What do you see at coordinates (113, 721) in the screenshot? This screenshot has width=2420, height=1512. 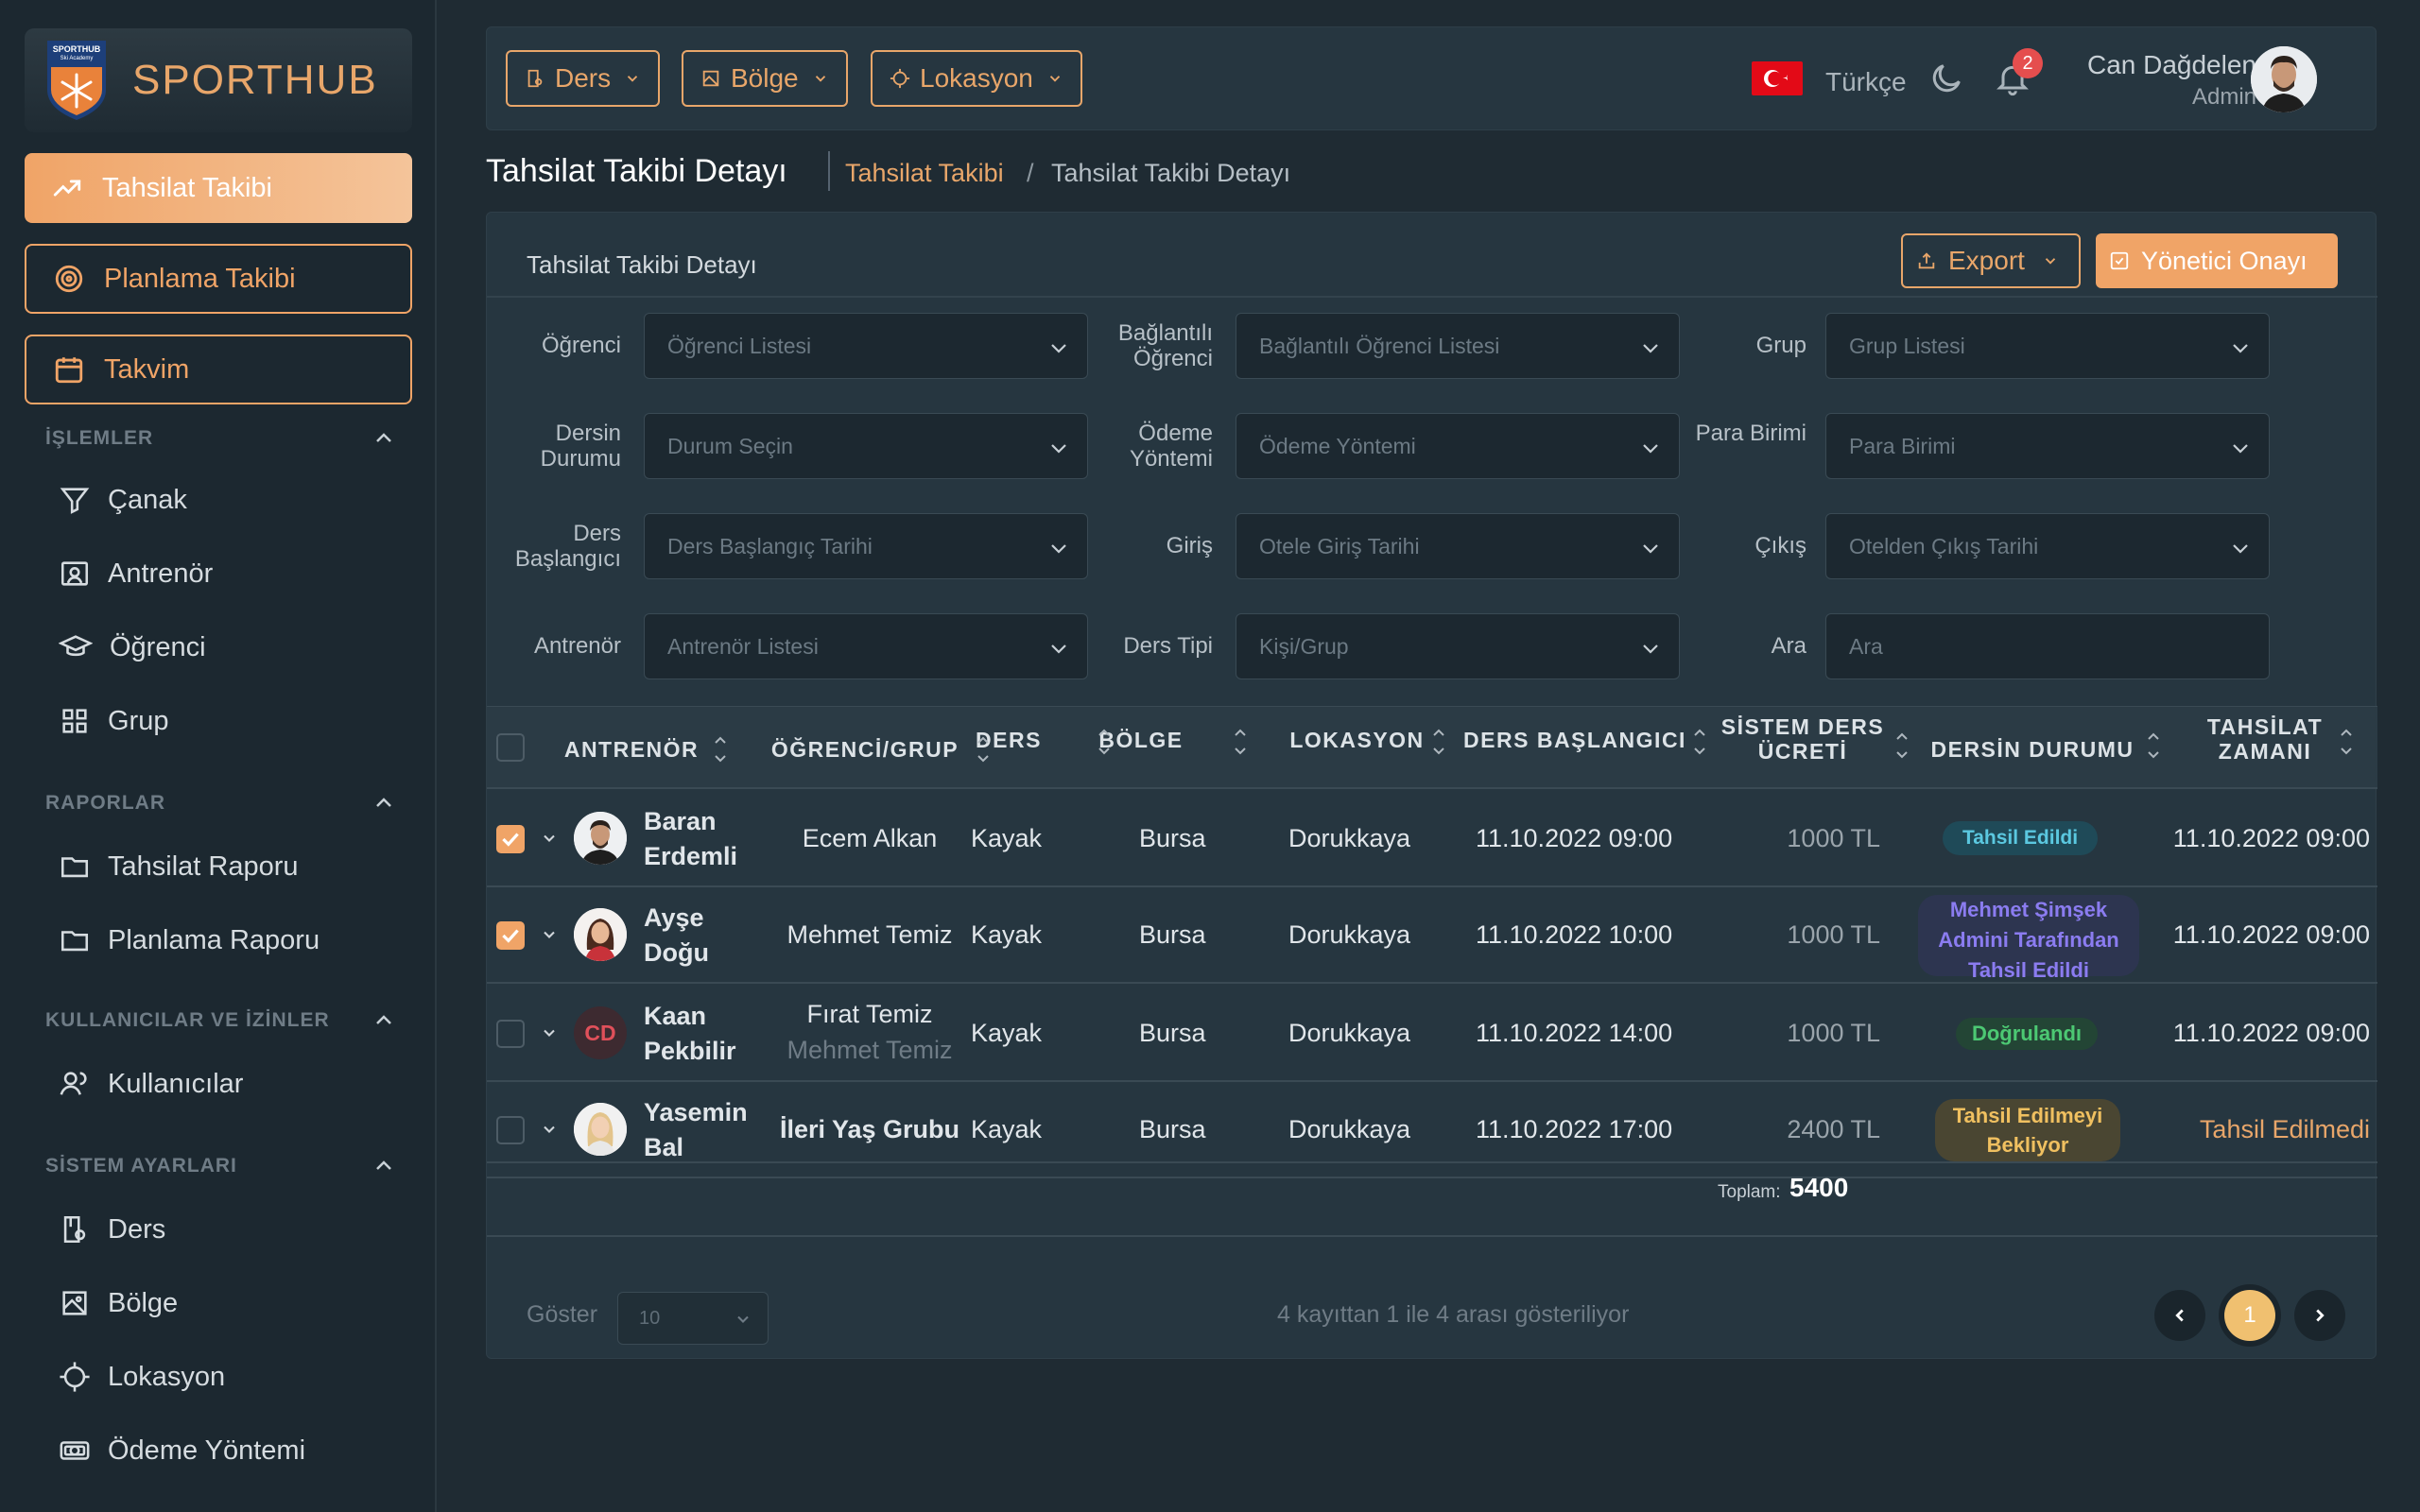 I see `menu-grup: Grup` at bounding box center [113, 721].